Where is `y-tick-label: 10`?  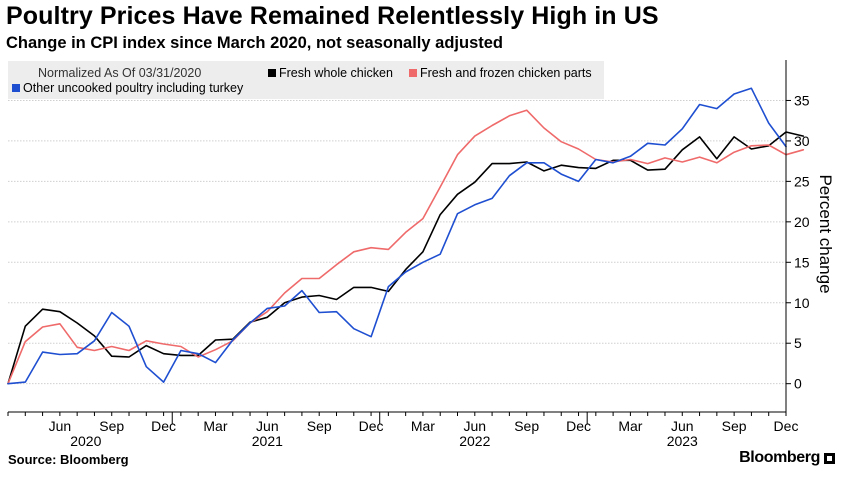
y-tick-label: 10 is located at coordinates (802, 303).